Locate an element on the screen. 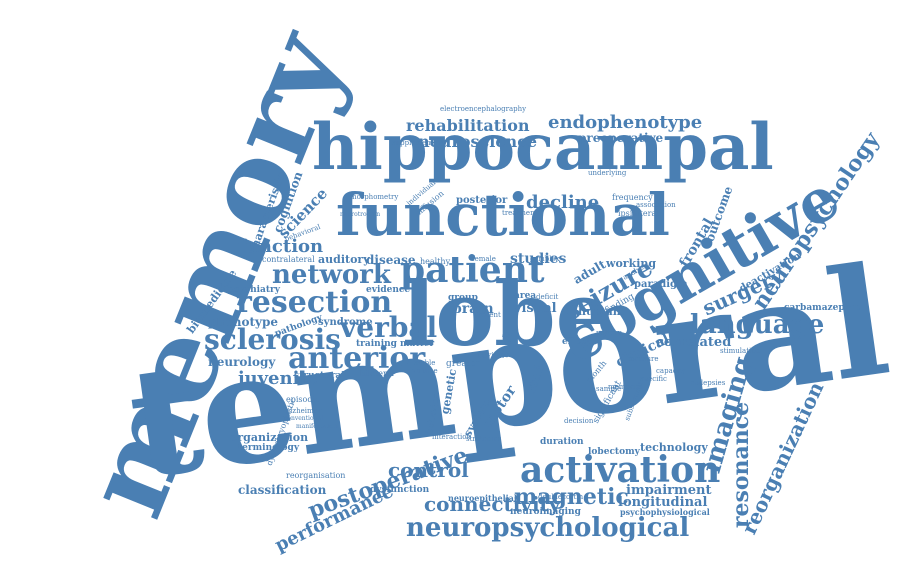  word-ipsilateral: ipsilateral is located at coordinates (638, 213).